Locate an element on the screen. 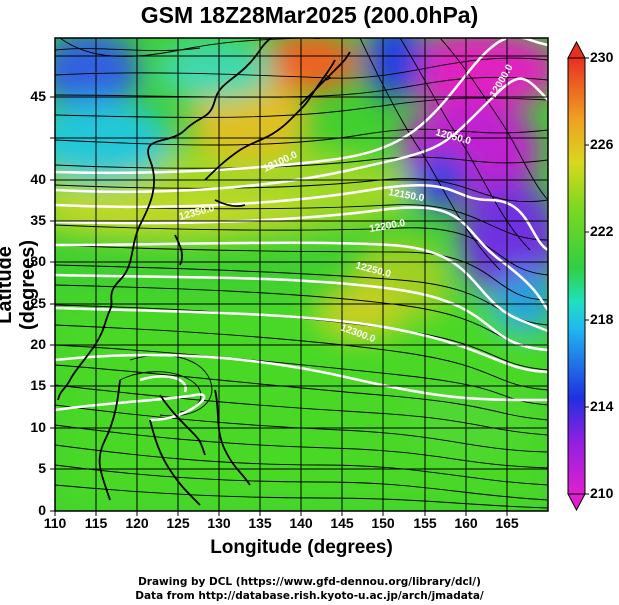 This screenshot has height=605, width=619. y-tick-label: 5 is located at coordinates (42, 468).